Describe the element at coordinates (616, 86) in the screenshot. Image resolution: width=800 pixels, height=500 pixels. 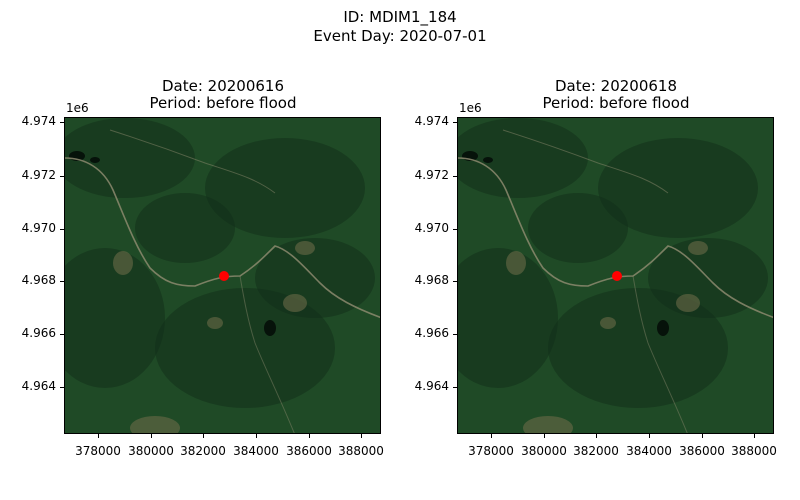
I see `panel-date-title: Date: 20200618` at that location.